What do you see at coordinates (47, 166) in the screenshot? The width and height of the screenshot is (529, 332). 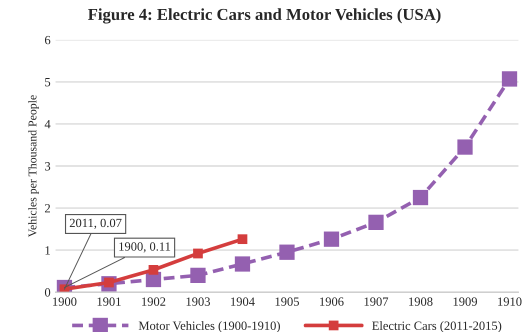 I see `y-tick-label: 3` at bounding box center [47, 166].